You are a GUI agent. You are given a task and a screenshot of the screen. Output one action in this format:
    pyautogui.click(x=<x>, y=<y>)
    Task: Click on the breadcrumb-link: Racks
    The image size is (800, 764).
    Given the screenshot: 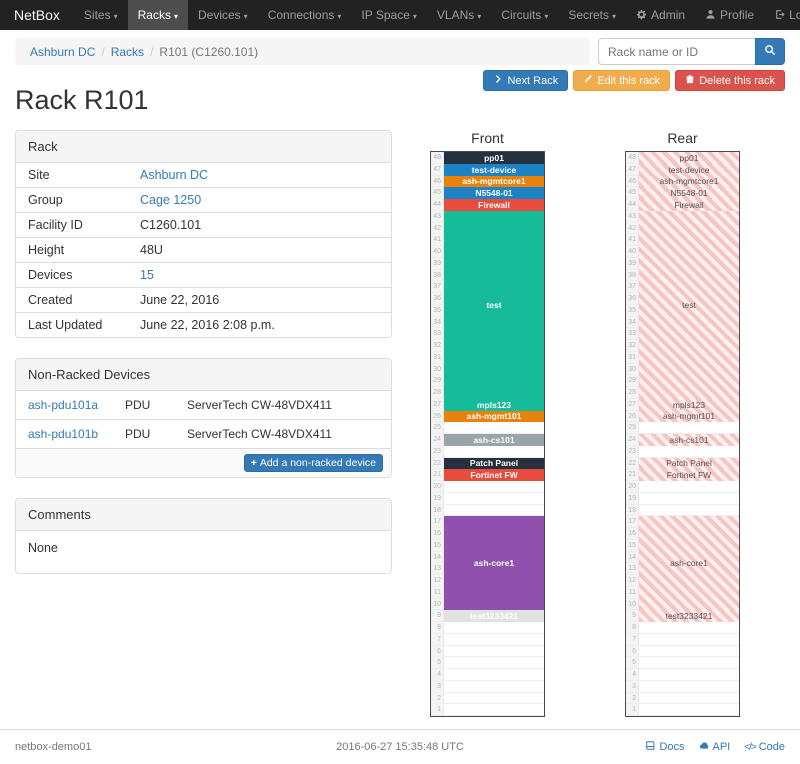 What is the action you would take?
    pyautogui.click(x=127, y=52)
    